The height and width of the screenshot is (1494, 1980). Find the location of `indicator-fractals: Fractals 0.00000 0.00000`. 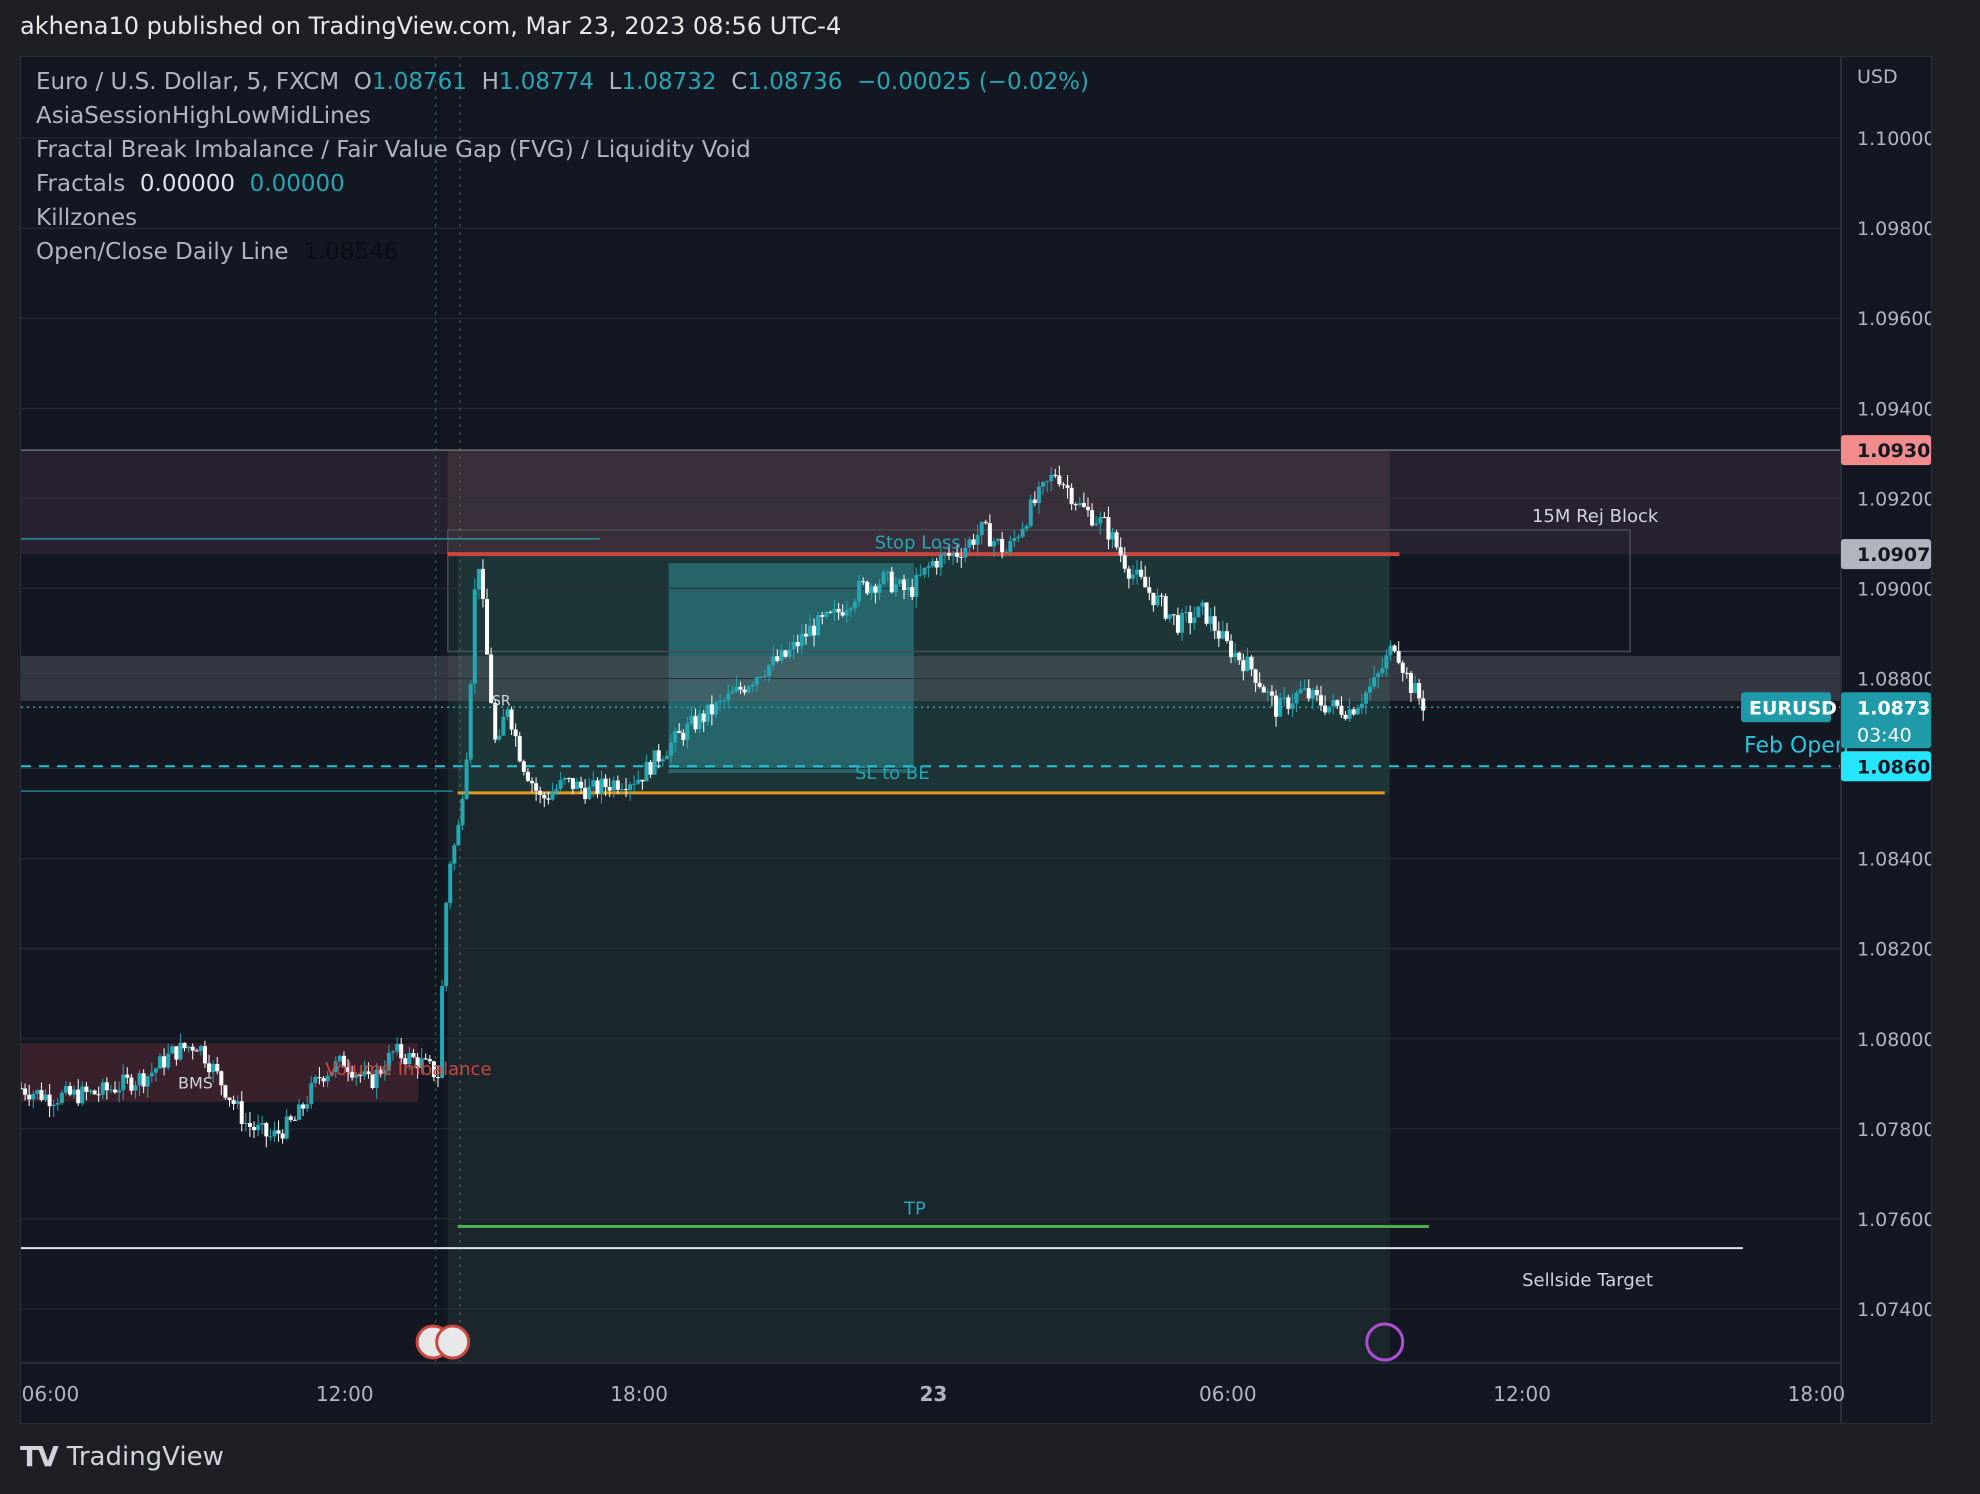

indicator-fractals: Fractals 0.00000 0.00000 is located at coordinates (190, 184).